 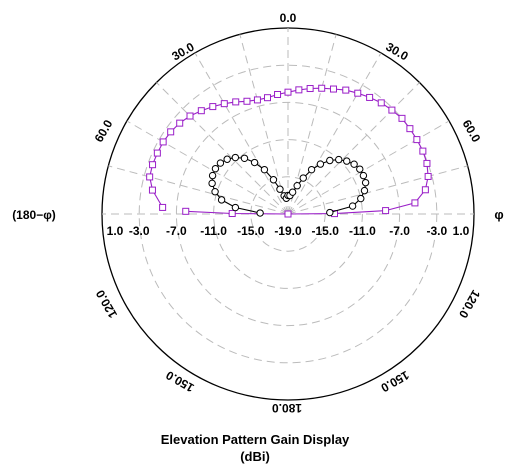 What do you see at coordinates (251, 231) in the screenshot?
I see `radial-tick-left: -15.0` at bounding box center [251, 231].